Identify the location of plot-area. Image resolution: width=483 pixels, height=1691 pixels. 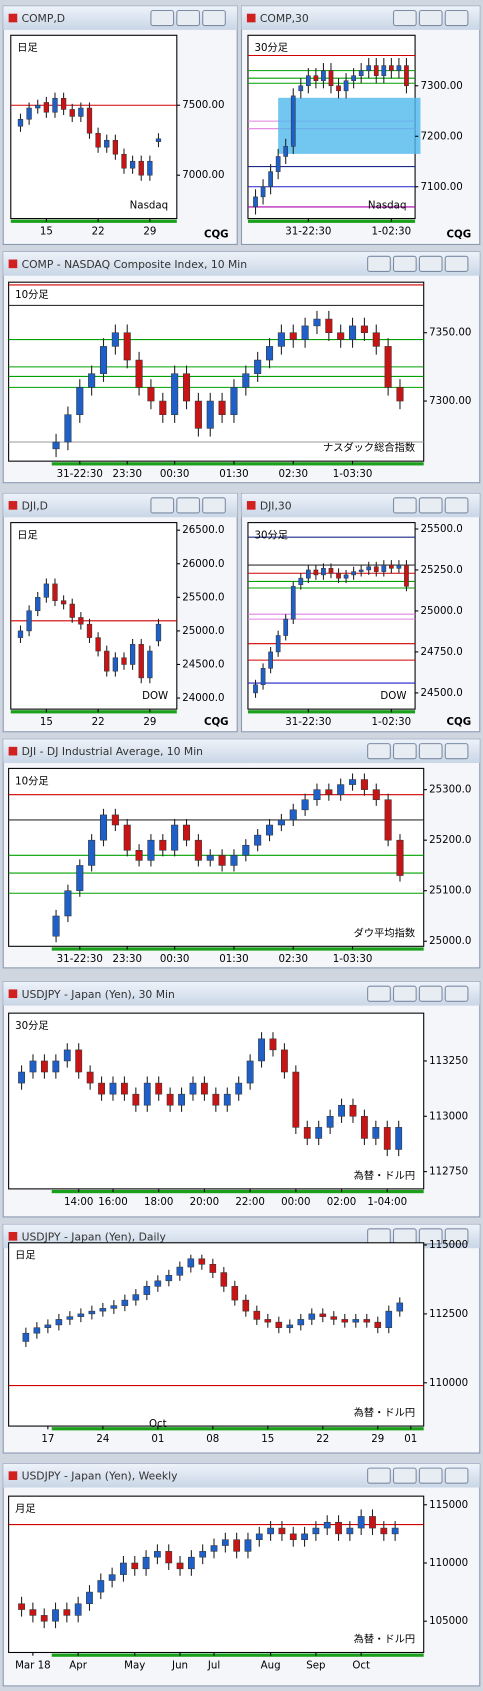
(216, 1574).